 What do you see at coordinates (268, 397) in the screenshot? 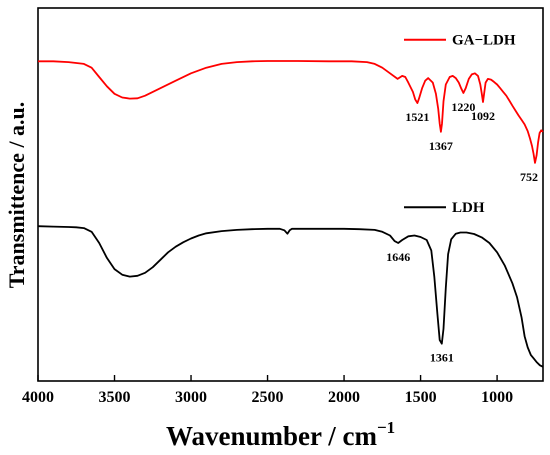
I see `x-tick-label: 2500` at bounding box center [268, 397].